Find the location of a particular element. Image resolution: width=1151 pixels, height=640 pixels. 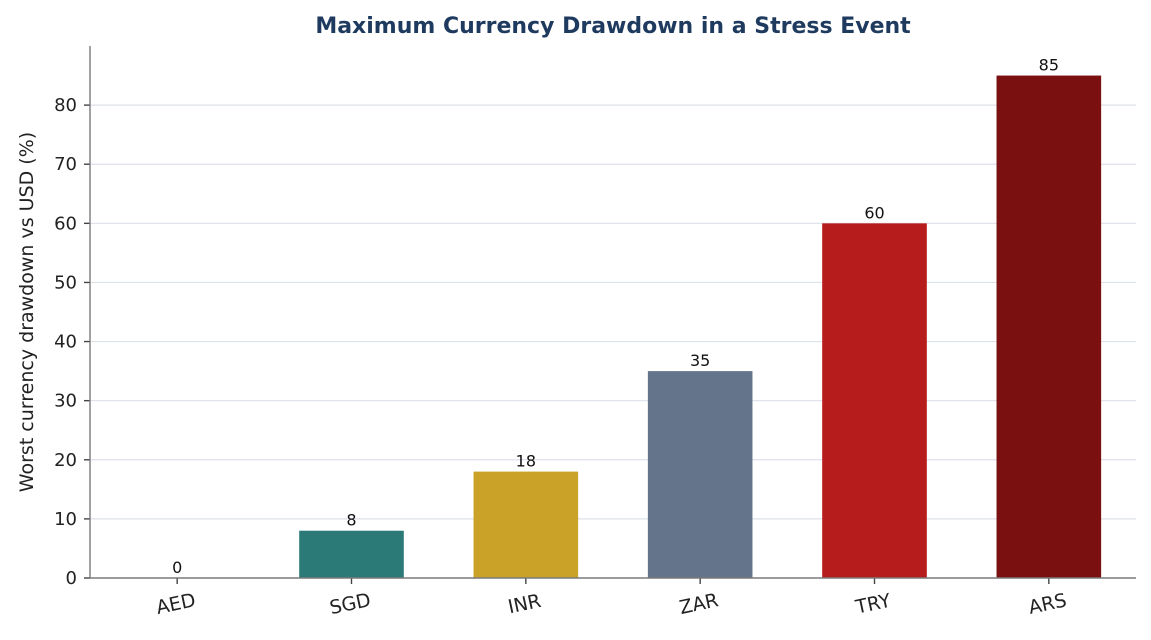

y-tick-label: 0 is located at coordinates (71, 578).